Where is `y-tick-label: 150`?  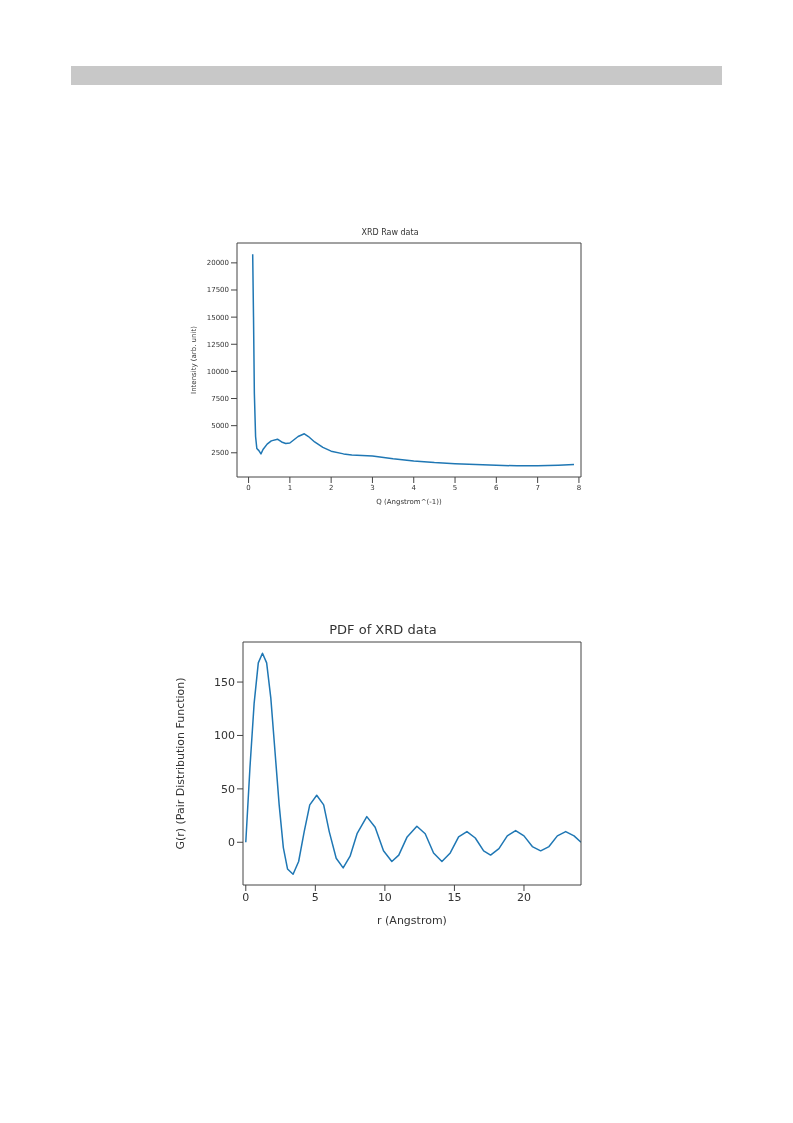 y-tick-label: 150 is located at coordinates (224, 682).